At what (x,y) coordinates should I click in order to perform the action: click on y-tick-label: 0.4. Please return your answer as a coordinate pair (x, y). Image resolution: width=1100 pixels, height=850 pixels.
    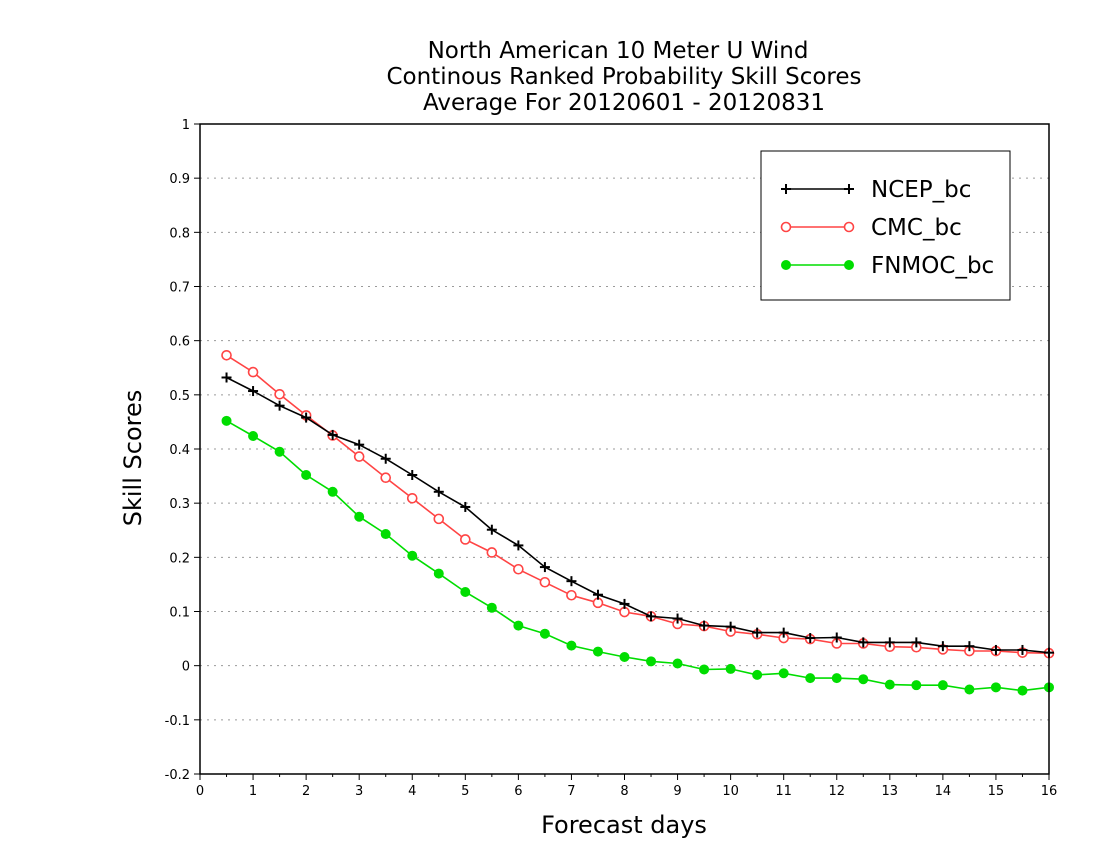
    Looking at the image, I should click on (179, 450).